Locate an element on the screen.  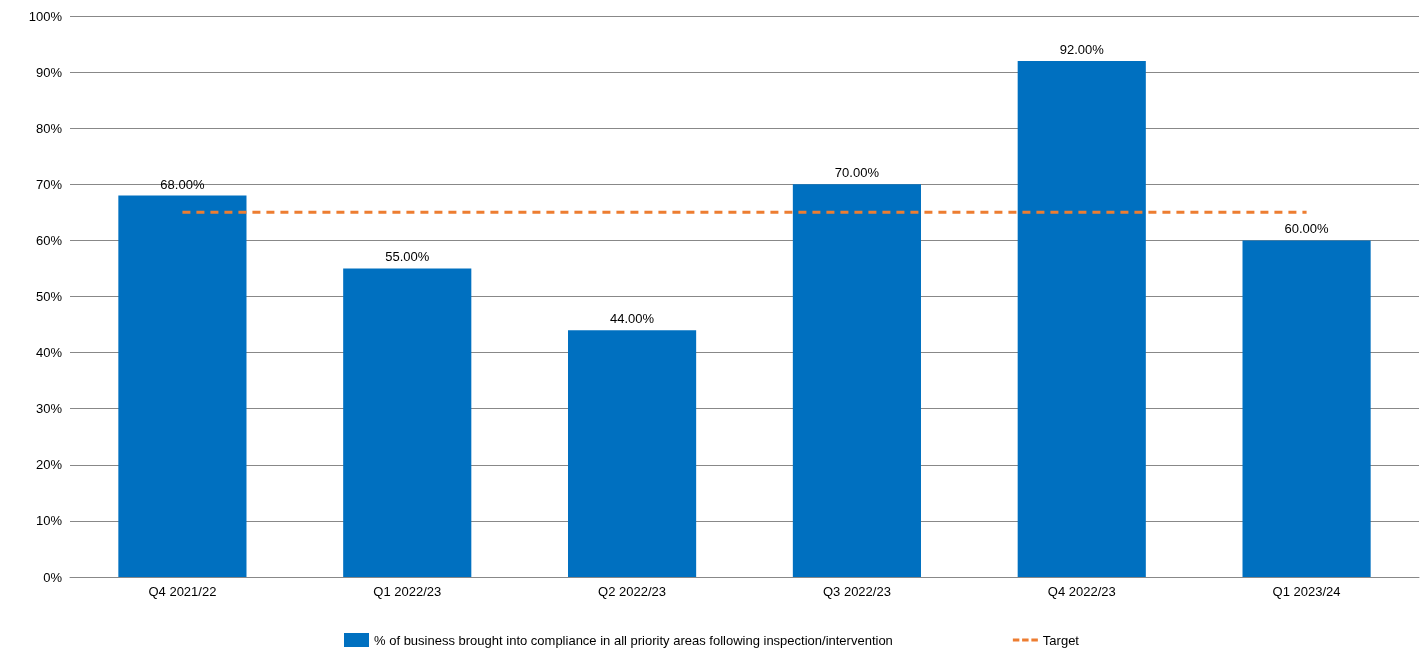
y-tick-label: 30% is located at coordinates (49, 409).